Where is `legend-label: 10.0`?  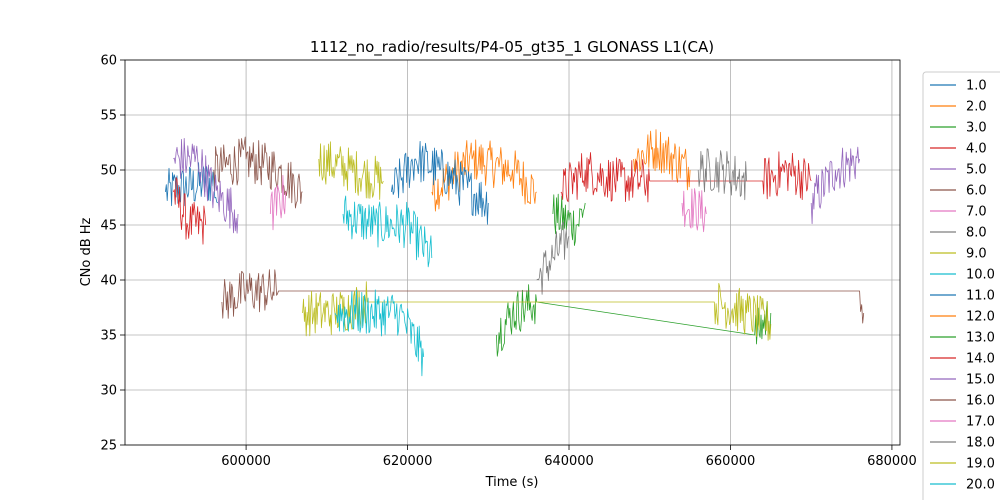
legend-label: 10.0 is located at coordinates (980, 275).